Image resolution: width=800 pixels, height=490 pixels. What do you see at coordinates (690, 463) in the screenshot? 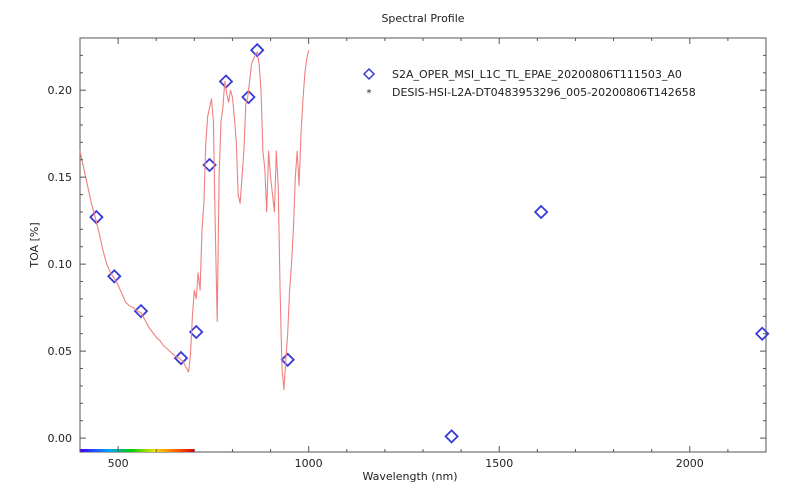
I see `x-tick-label: 2000` at bounding box center [690, 463].